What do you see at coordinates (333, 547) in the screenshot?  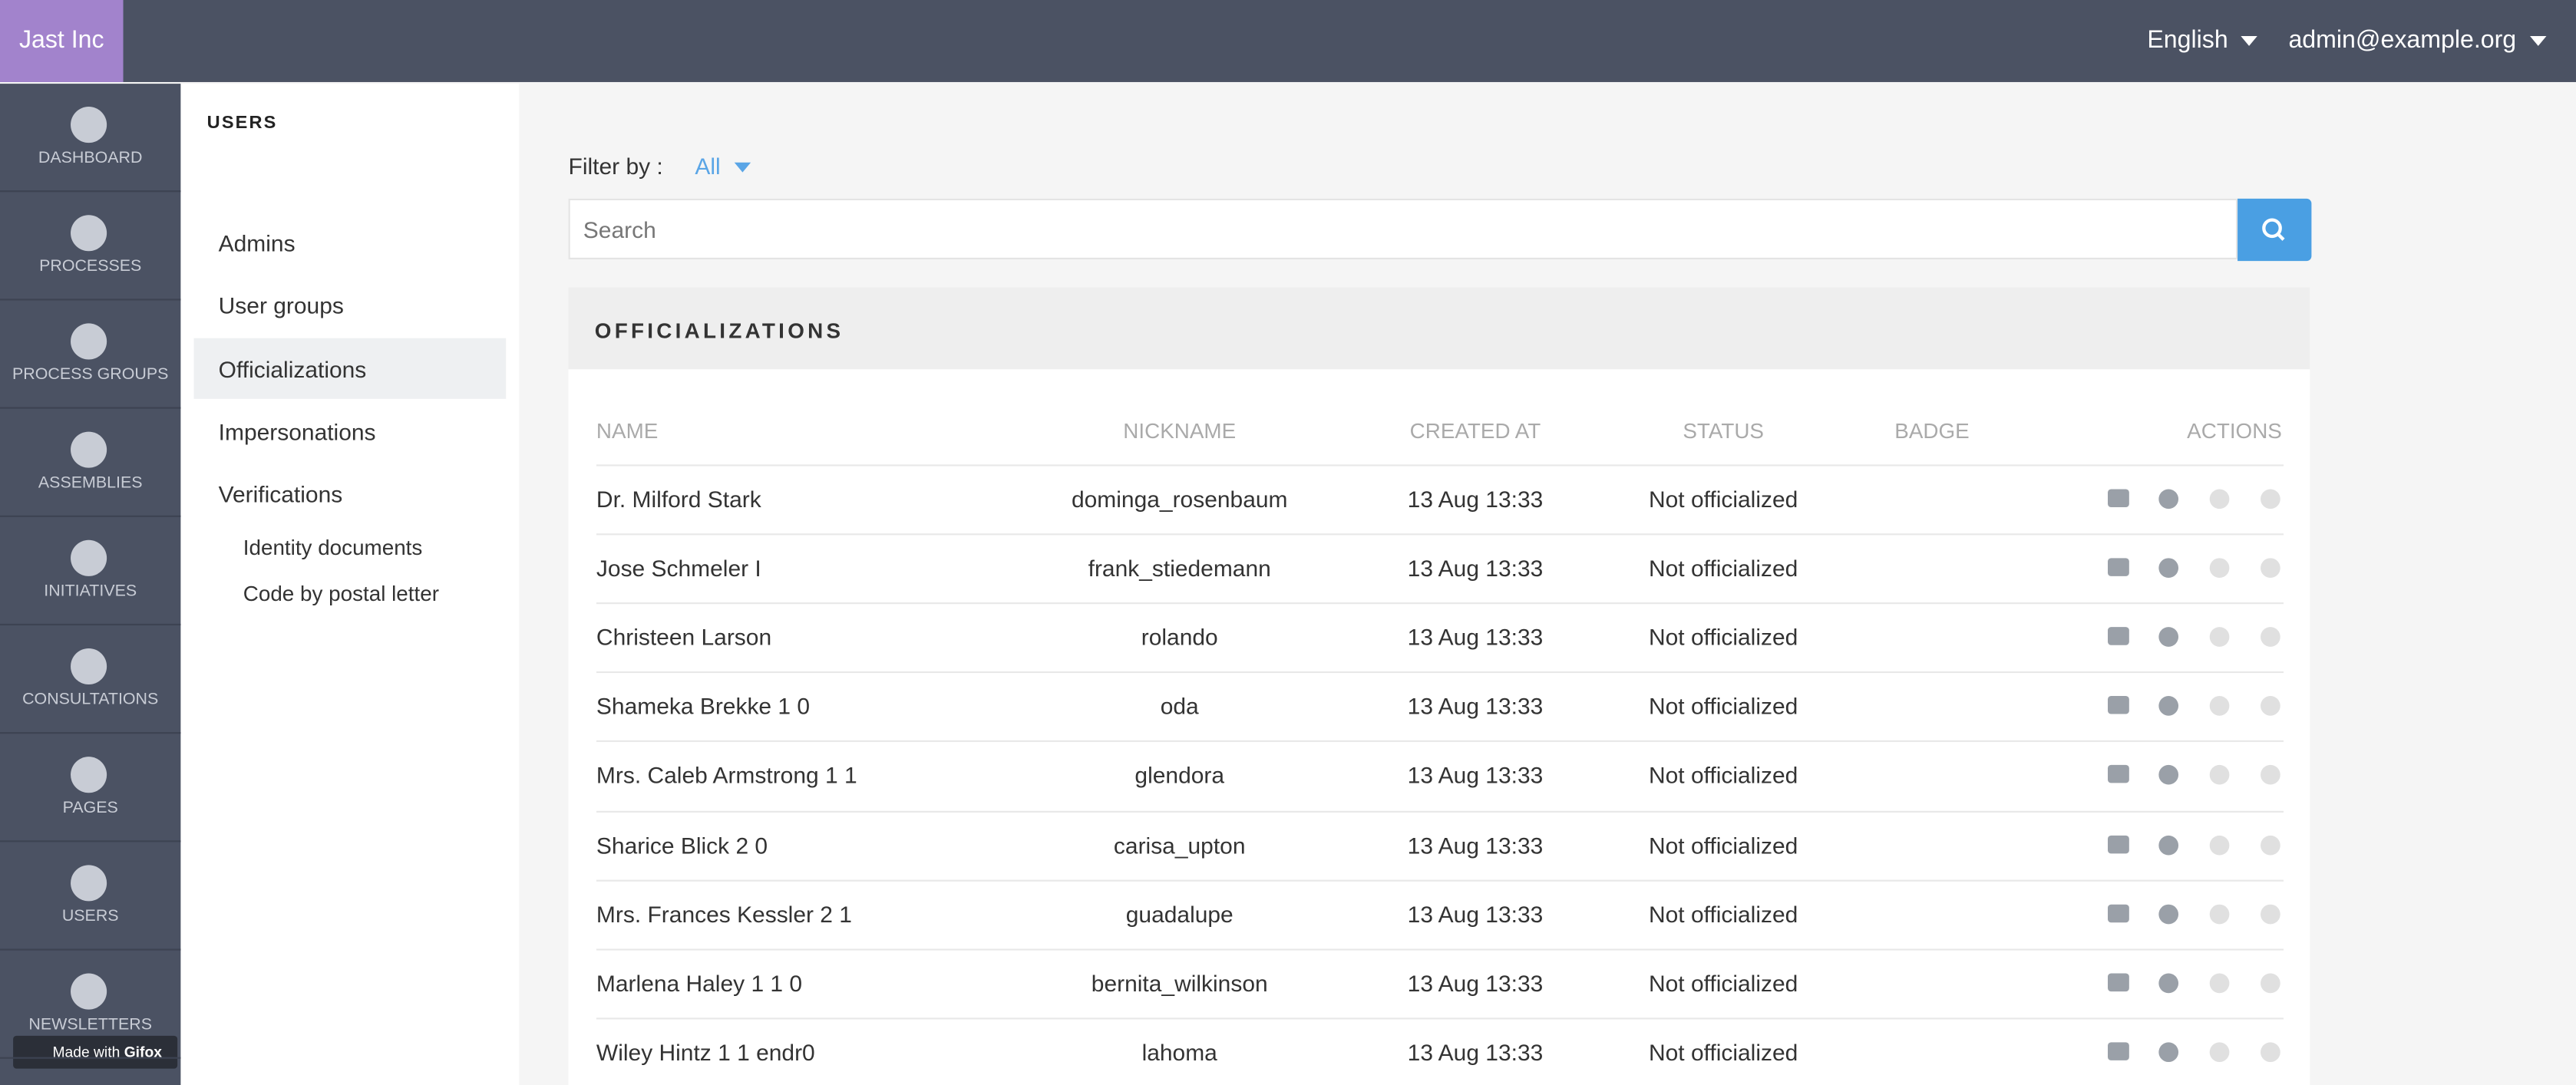 I see `subnav-subitem: Identity documents` at bounding box center [333, 547].